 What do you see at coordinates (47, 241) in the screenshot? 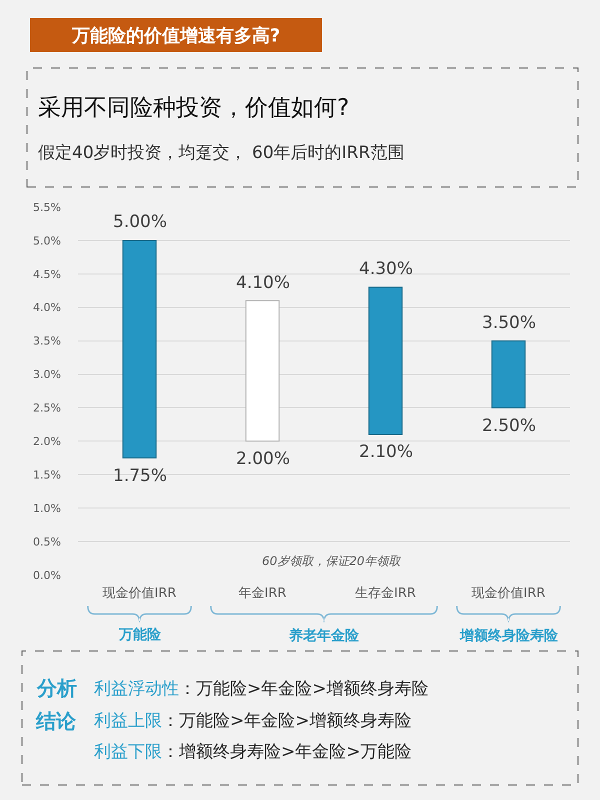
I see `y-tick-label: 5.0%` at bounding box center [47, 241].